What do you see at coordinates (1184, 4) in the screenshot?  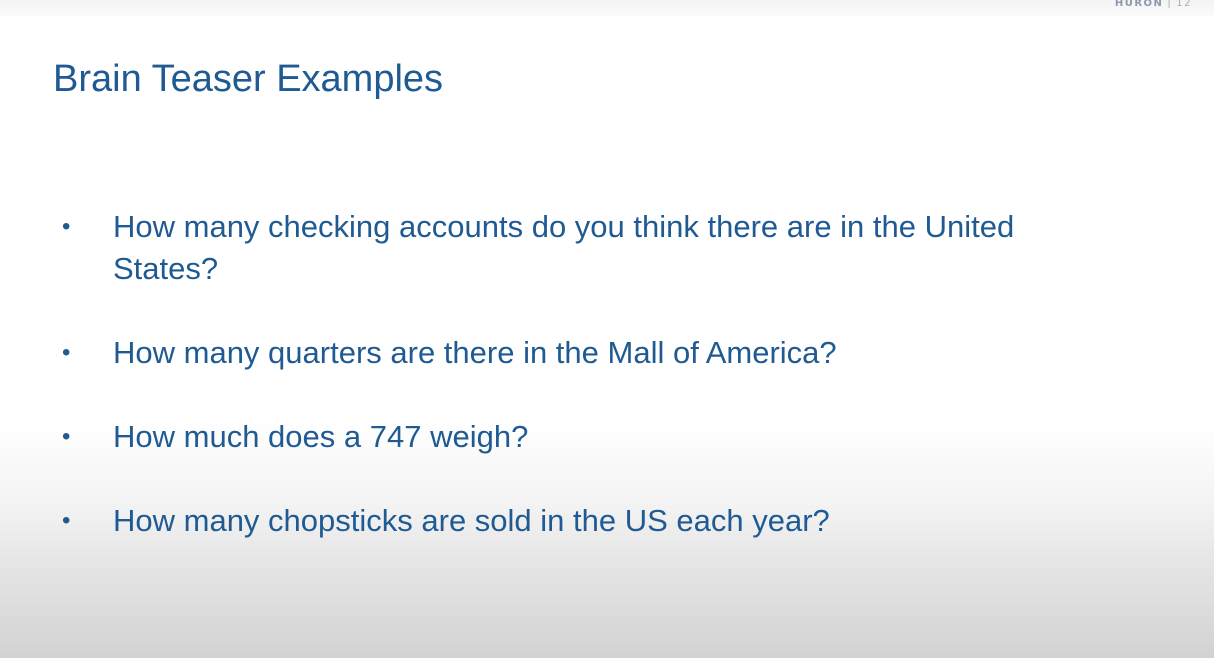 I see `page-number: 12` at bounding box center [1184, 4].